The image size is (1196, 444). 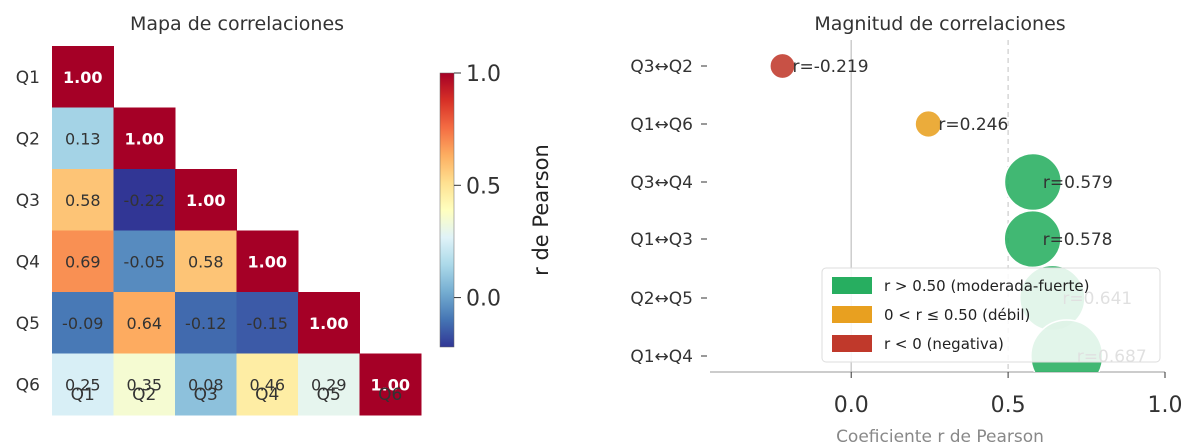 What do you see at coordinates (483, 74) in the screenshot?
I see `colorbar-tick-label: 1.0` at bounding box center [483, 74].